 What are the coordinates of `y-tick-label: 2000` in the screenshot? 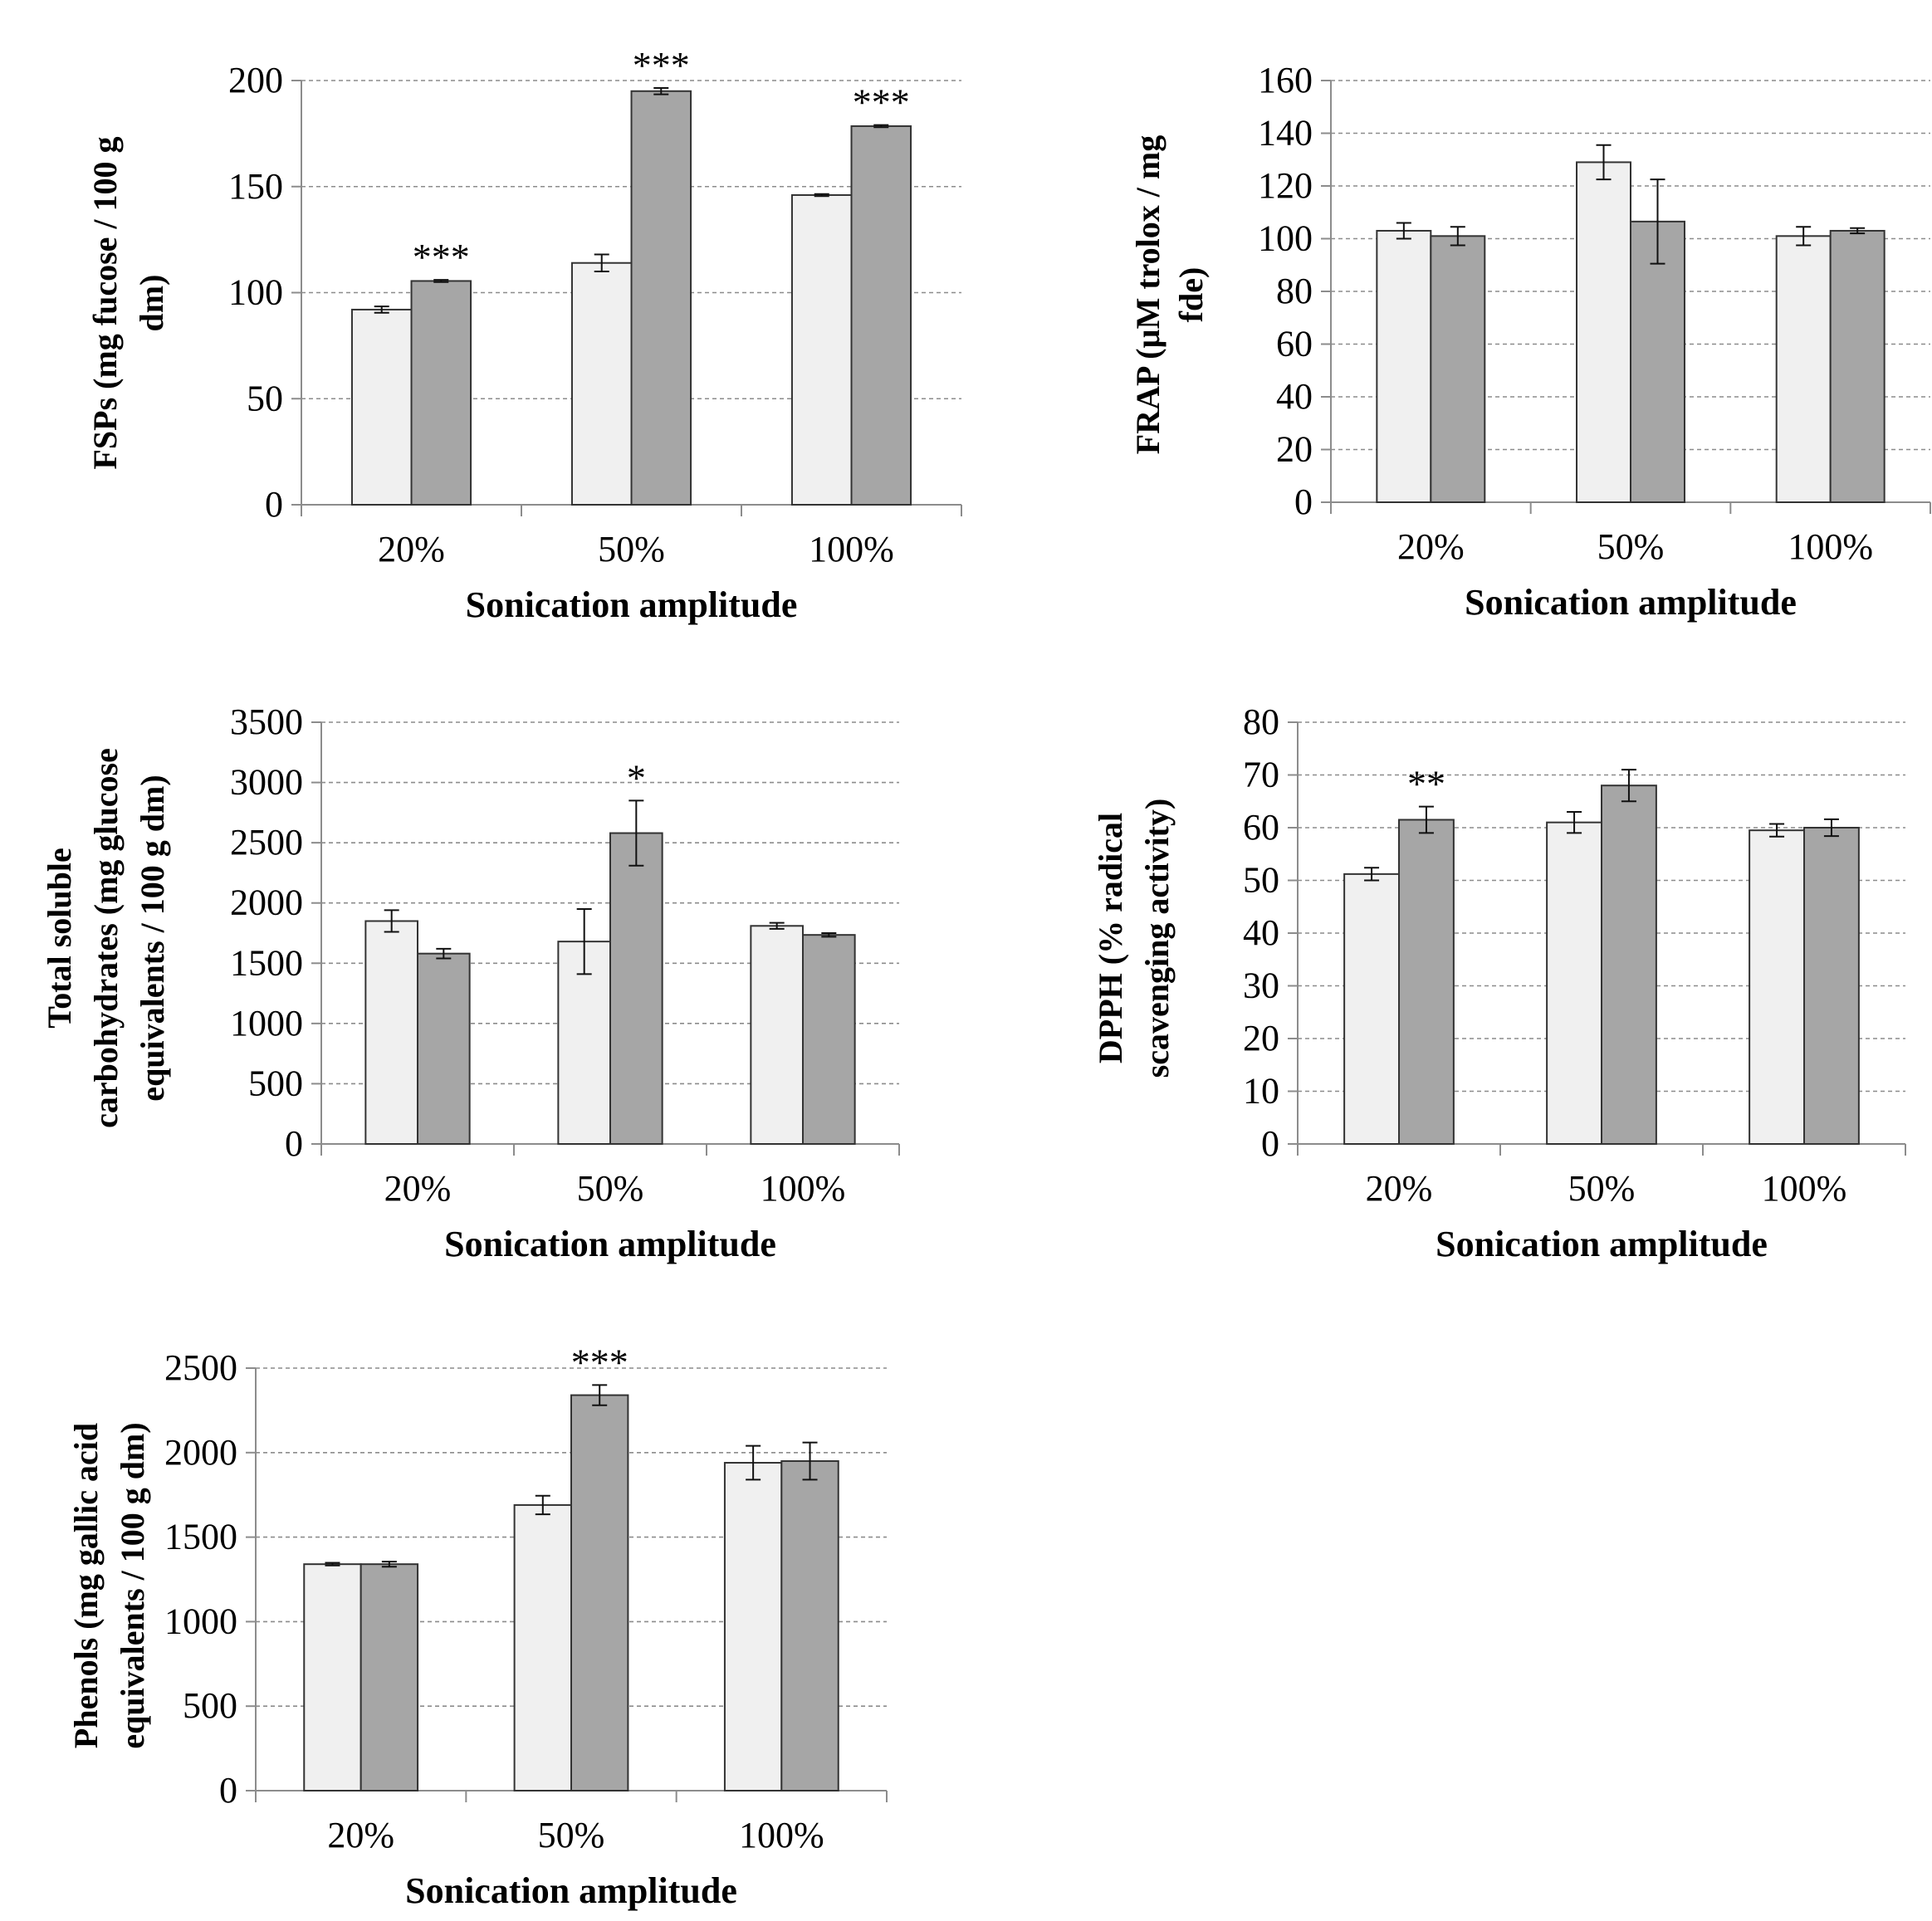 It's located at (266, 902).